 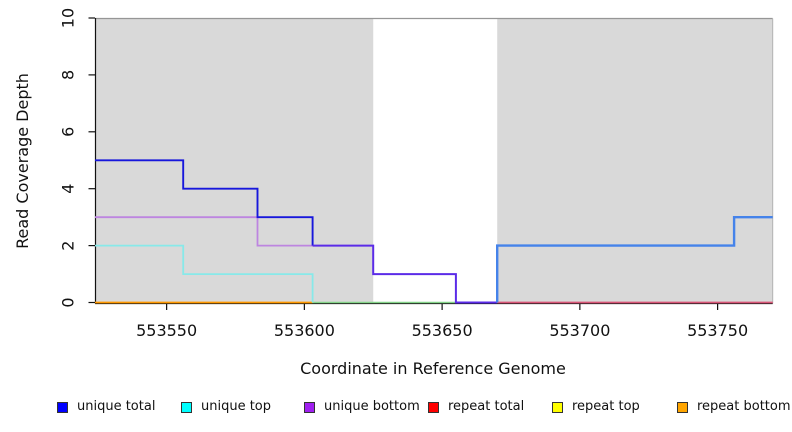 I want to click on y-tick-label: 0, so click(x=68, y=302).